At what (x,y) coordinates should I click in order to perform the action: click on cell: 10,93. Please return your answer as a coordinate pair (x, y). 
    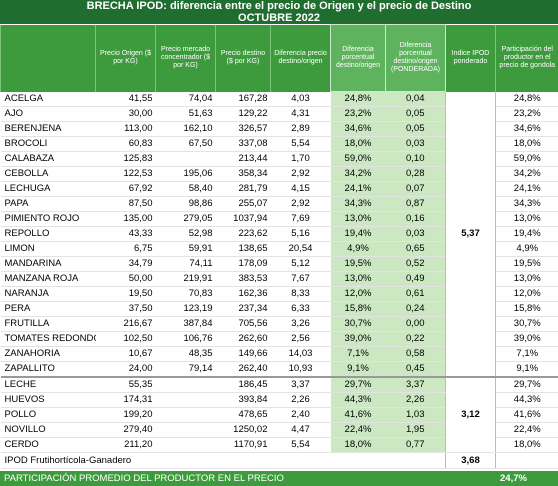
    Looking at the image, I should click on (300, 369).